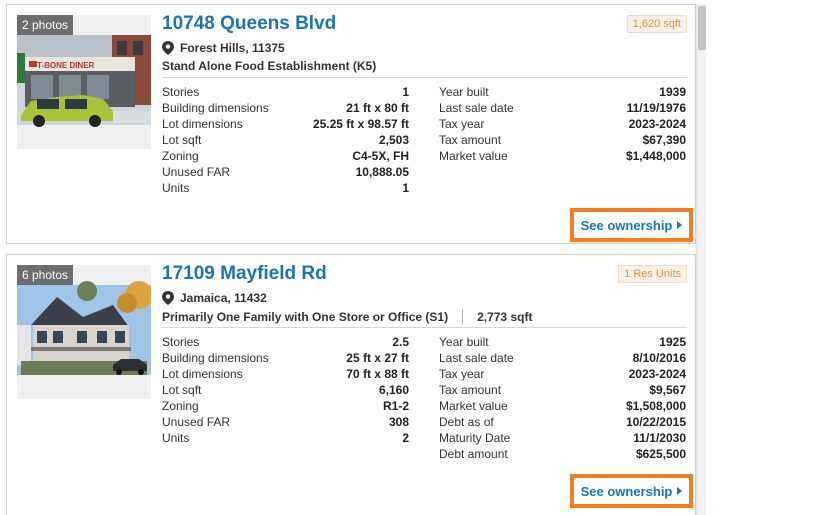 This screenshot has width=821, height=515. What do you see at coordinates (562, 156) in the screenshot?
I see `fact-row: Market value $1,448,000` at bounding box center [562, 156].